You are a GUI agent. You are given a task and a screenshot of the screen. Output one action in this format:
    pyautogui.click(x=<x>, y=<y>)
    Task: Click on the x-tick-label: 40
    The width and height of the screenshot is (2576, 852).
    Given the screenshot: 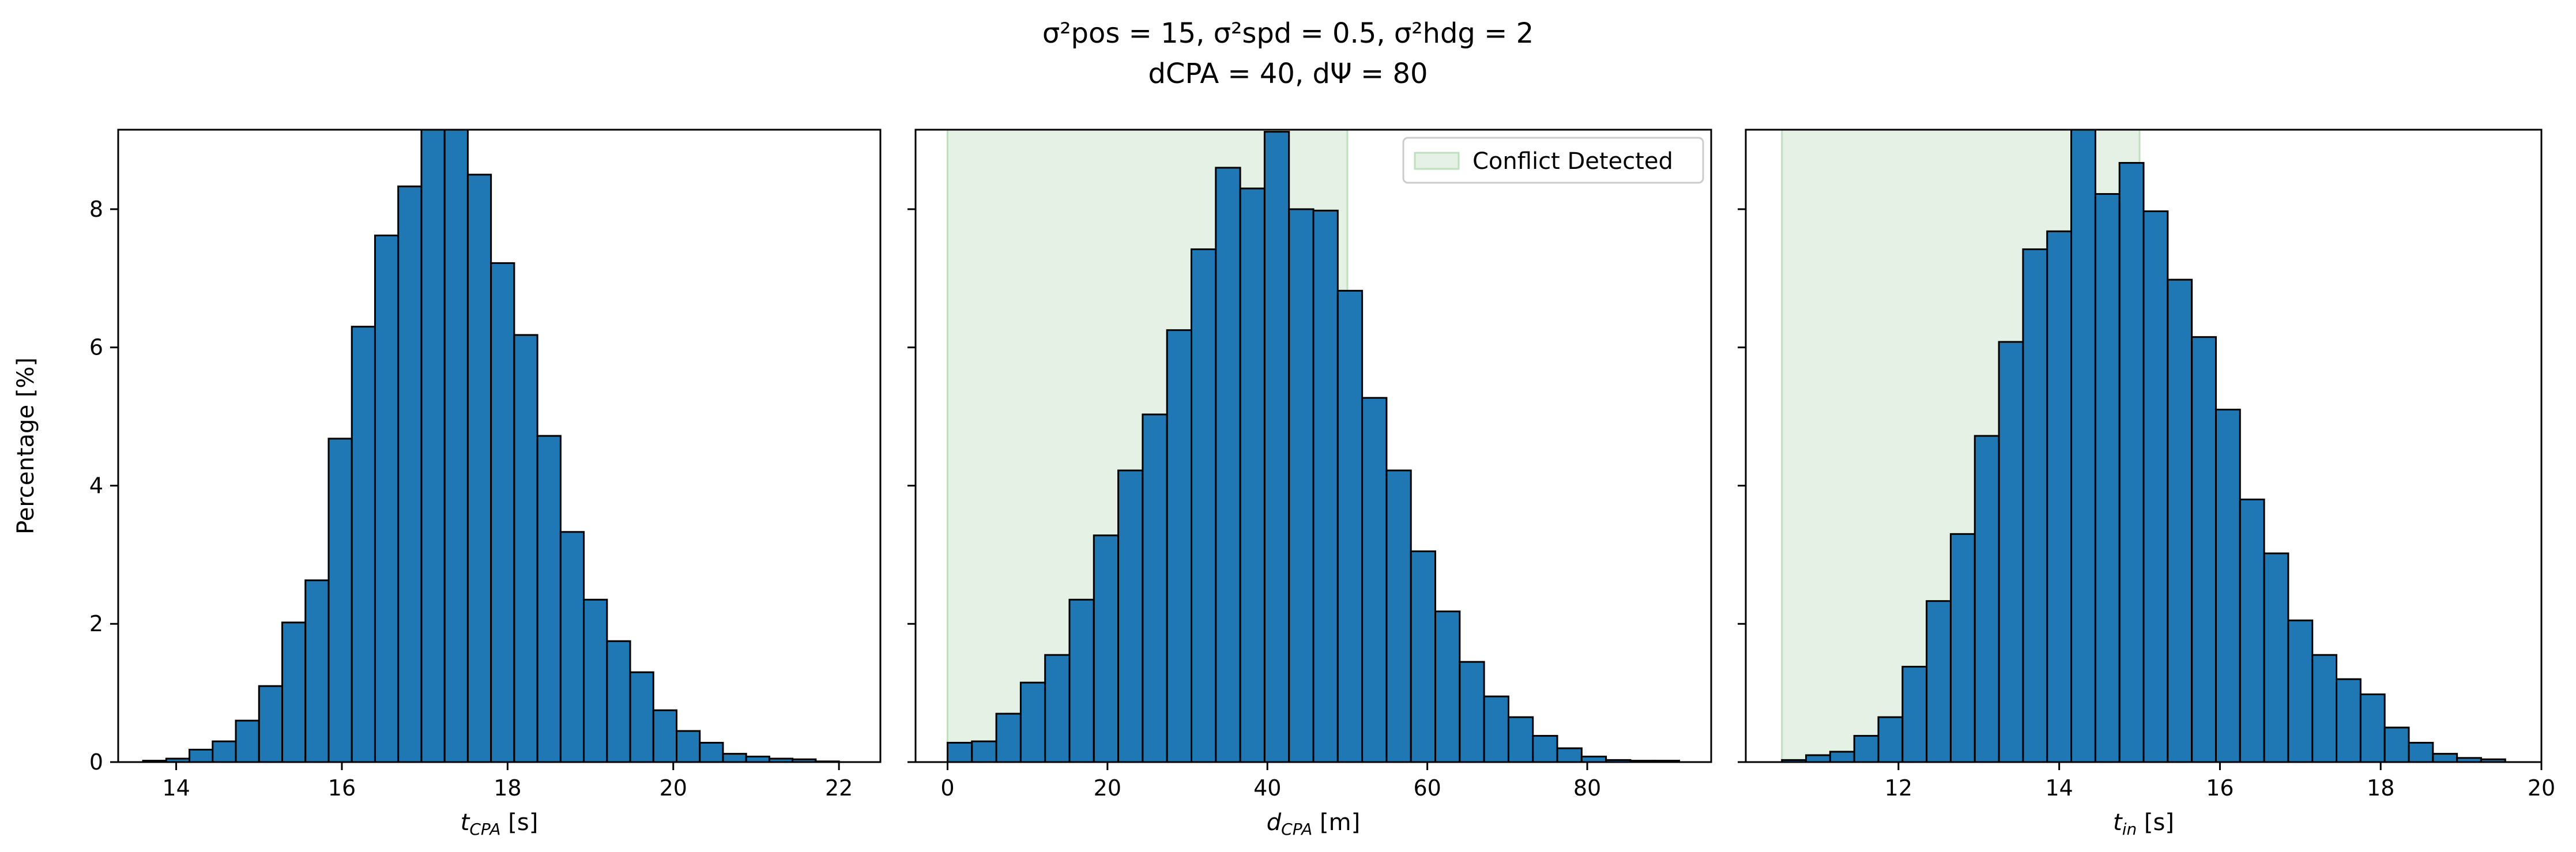 What is the action you would take?
    pyautogui.click(x=1267, y=788)
    